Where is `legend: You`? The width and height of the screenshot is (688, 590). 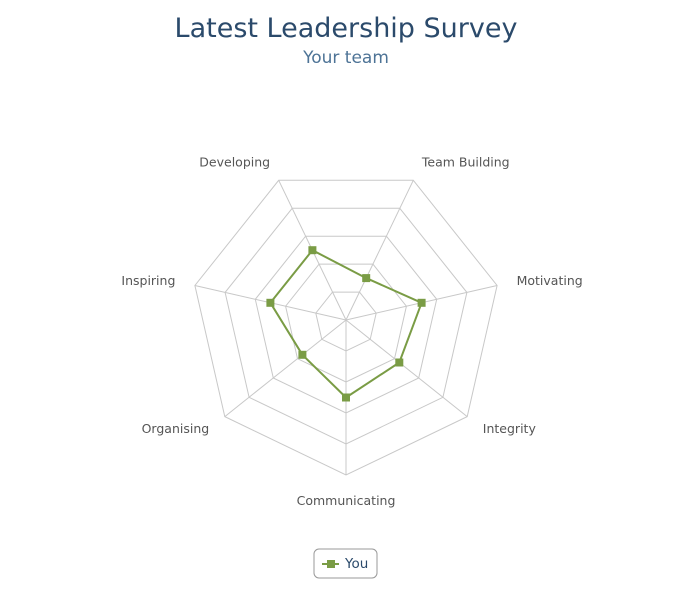
legend: You is located at coordinates (345, 563).